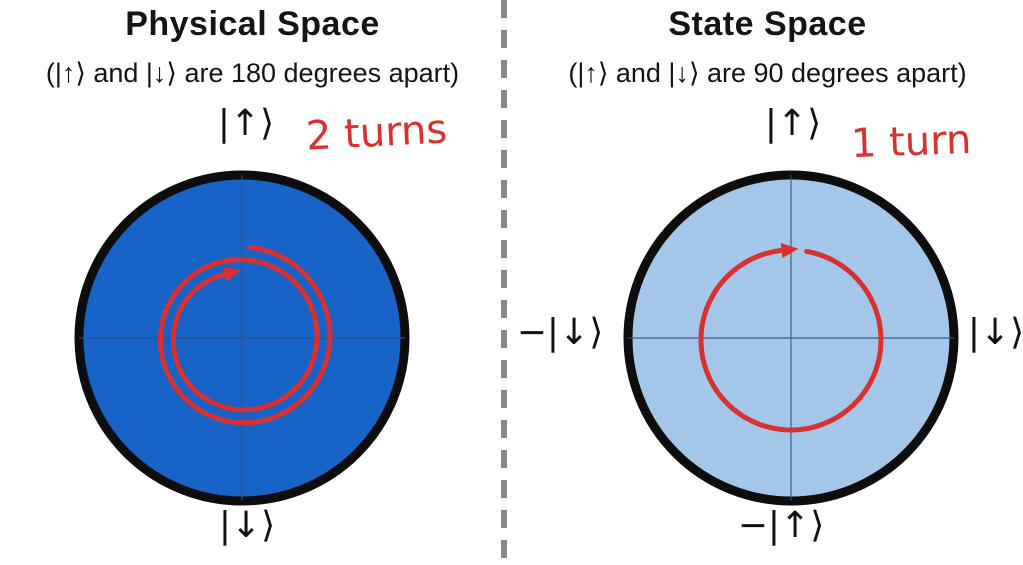 This screenshot has width=1023, height=565. I want to click on state-minus-down-ket-label: −|↓⟩, so click(560, 332).